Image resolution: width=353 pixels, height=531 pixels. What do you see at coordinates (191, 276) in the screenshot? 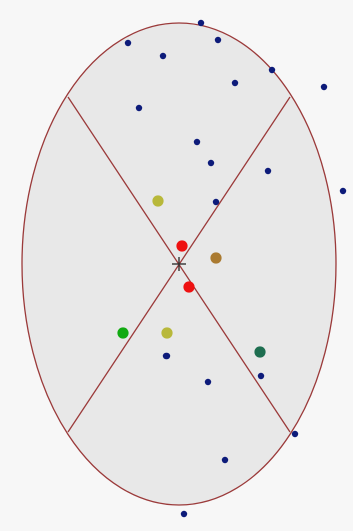
I see `large-dots-layer` at bounding box center [191, 276].